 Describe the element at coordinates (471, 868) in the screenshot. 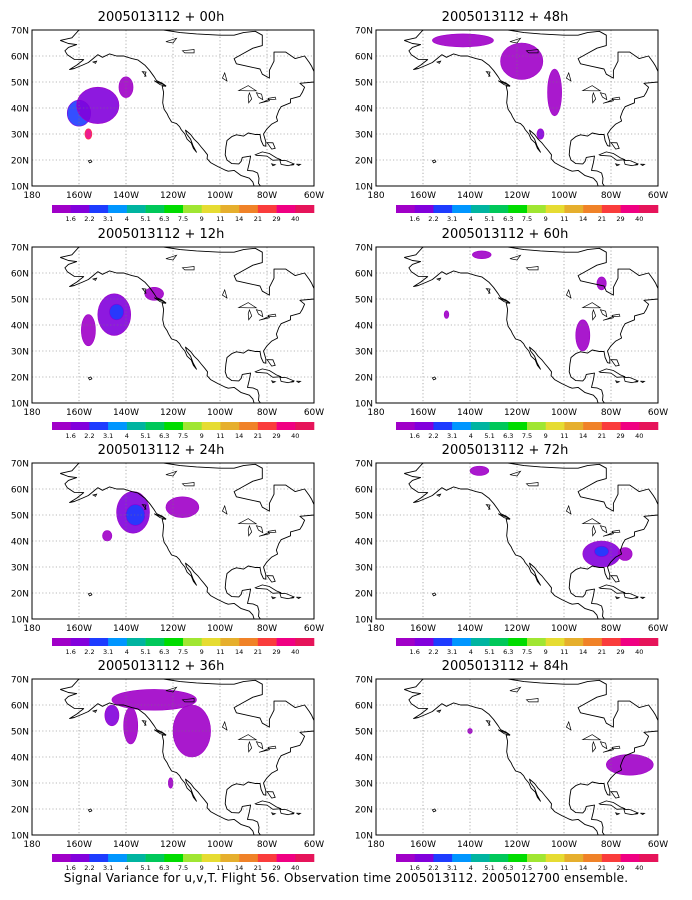

I see `colorbar-label: 4` at that location.